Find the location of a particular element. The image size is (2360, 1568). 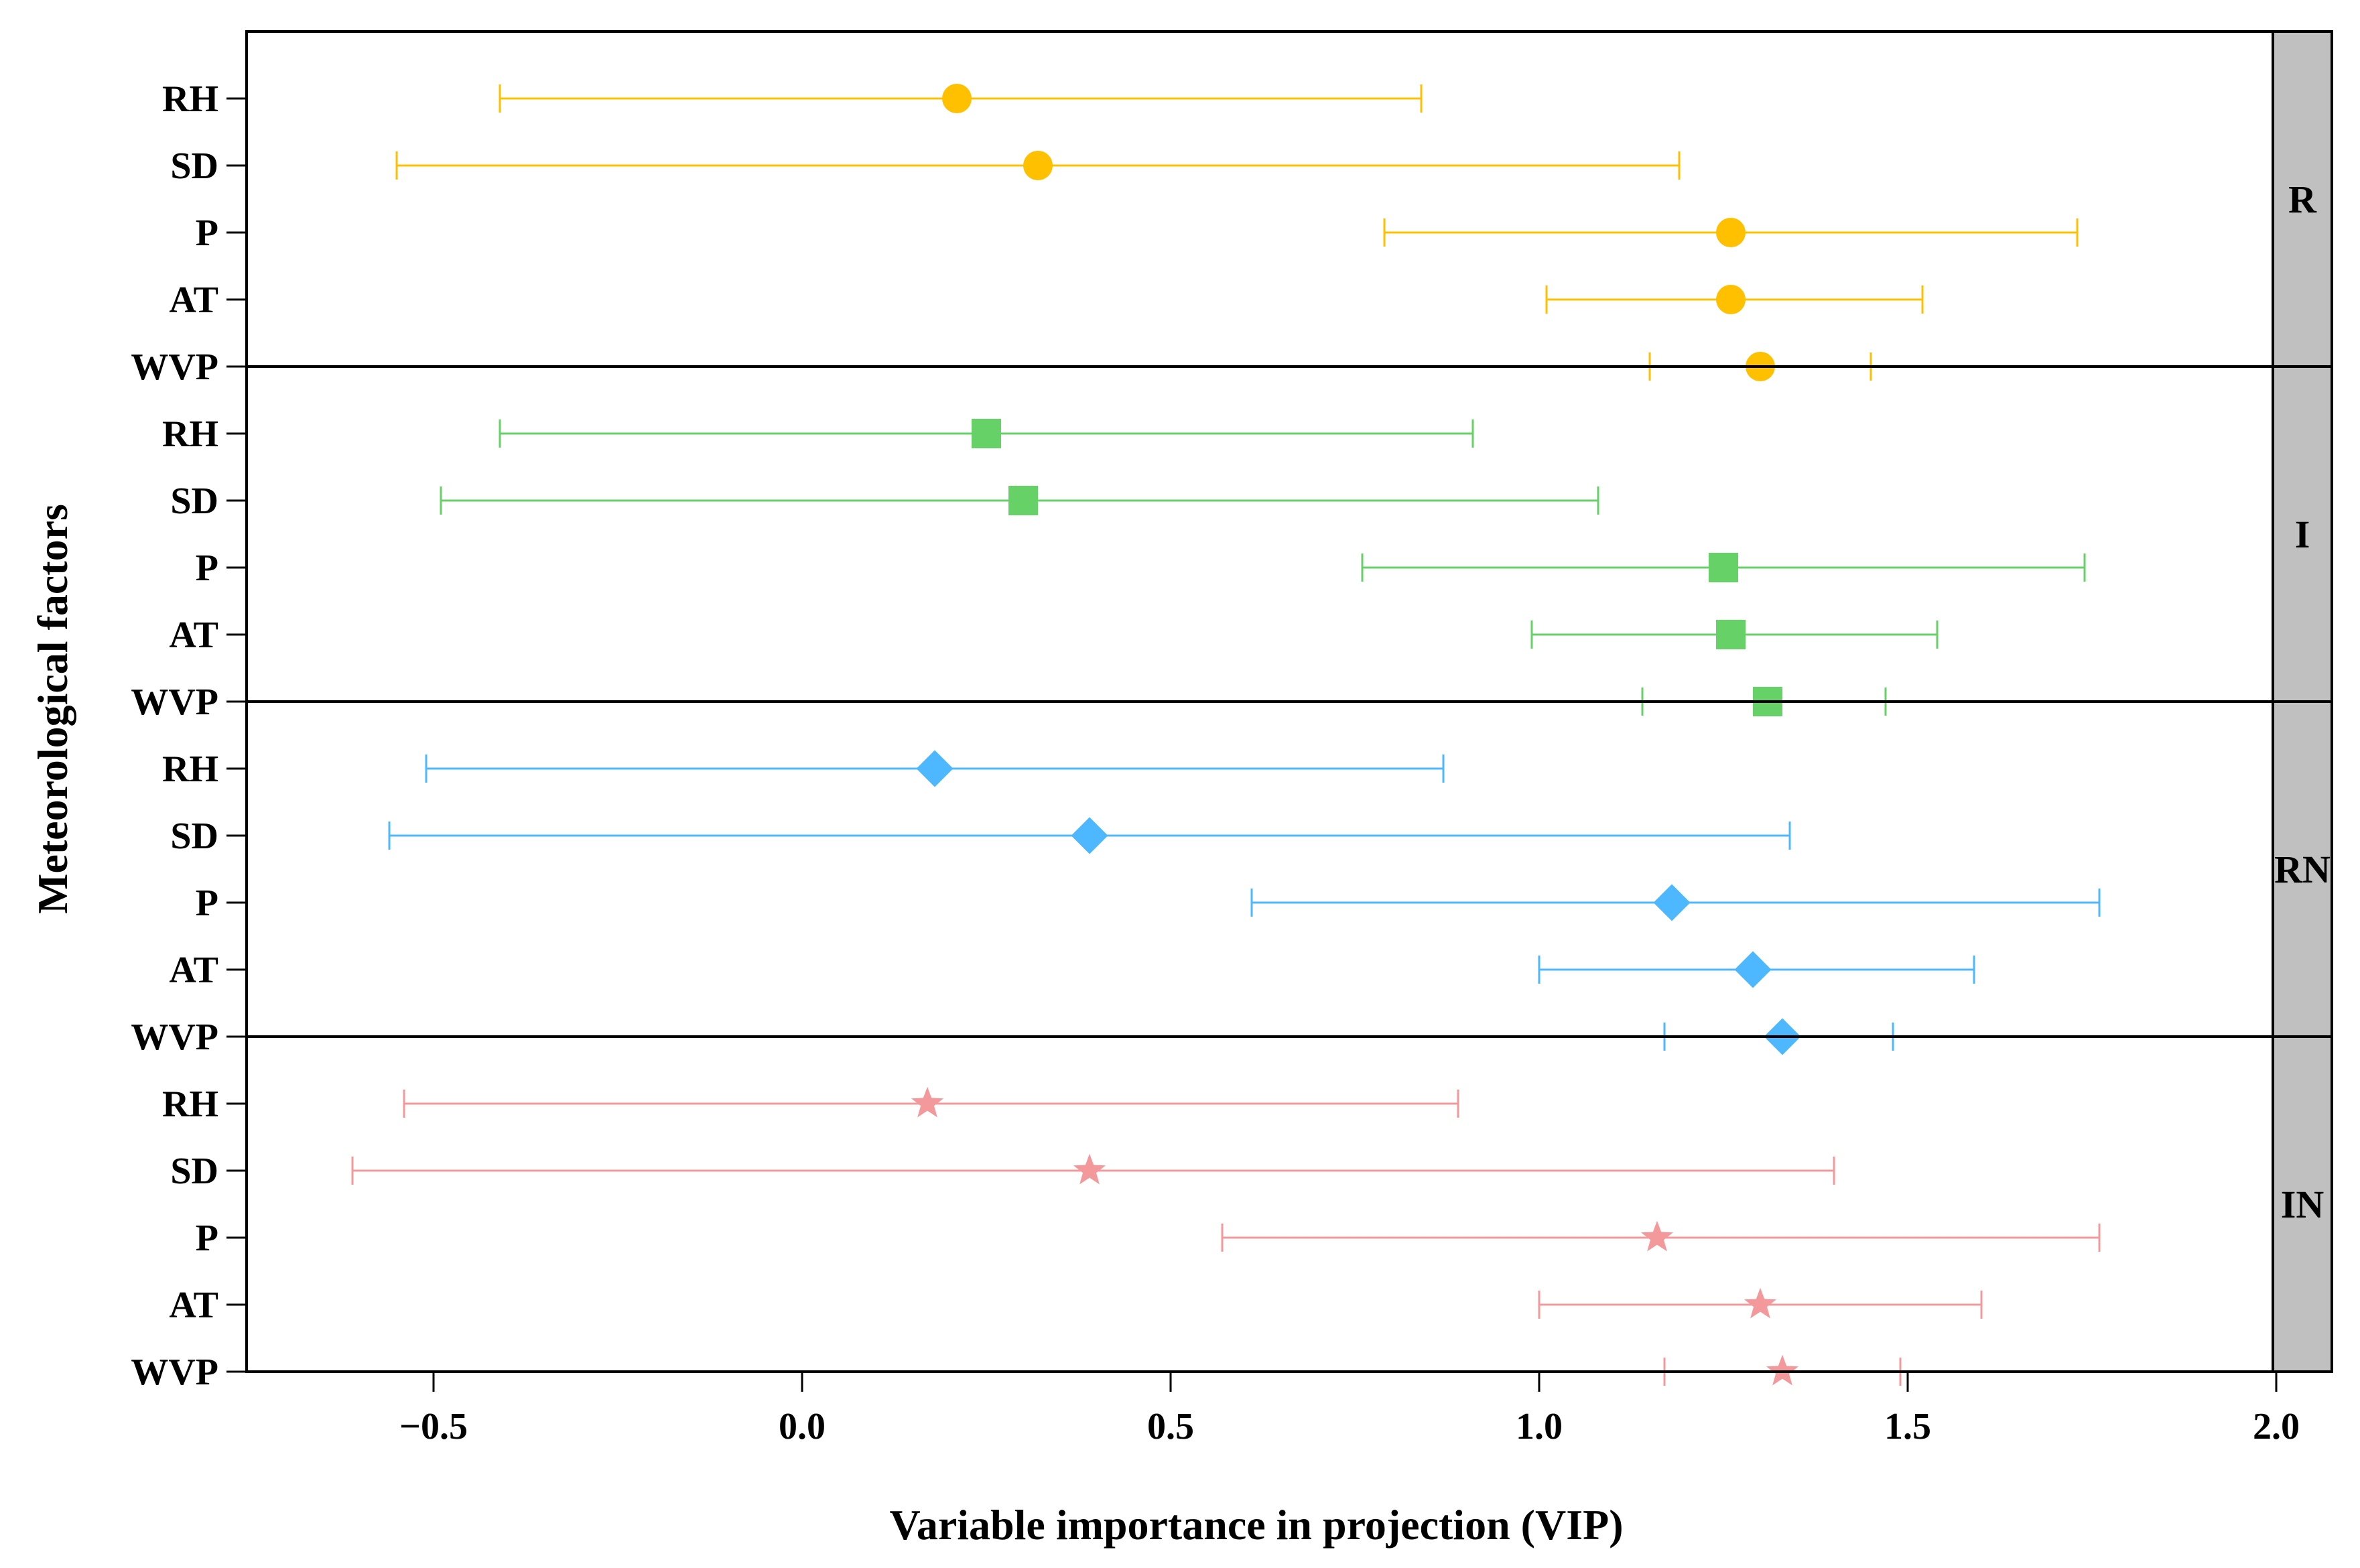

facet-strip-label: RN is located at coordinates (2302, 869).